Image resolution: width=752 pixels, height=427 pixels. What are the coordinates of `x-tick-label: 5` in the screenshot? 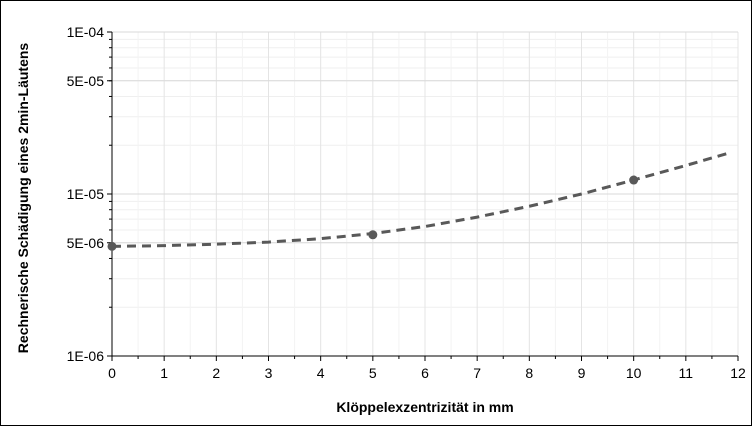 It's located at (373, 373).